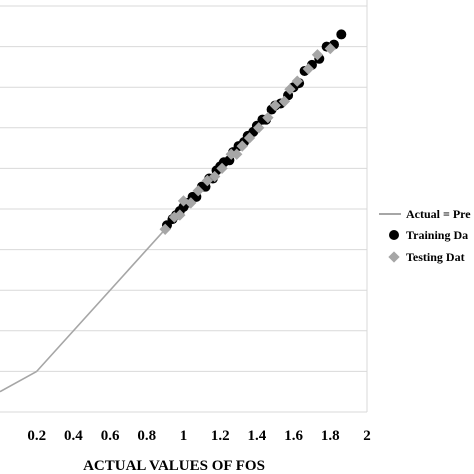 The height and width of the screenshot is (474, 474). I want to click on x-tick-label: 1.6, so click(293, 436).